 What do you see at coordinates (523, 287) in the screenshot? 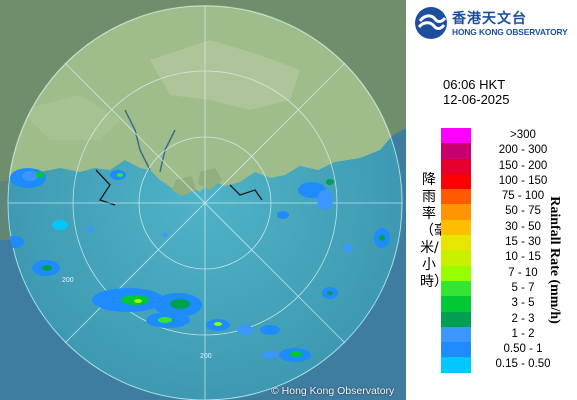
I see `legend-range: 5 - 7` at bounding box center [523, 287].